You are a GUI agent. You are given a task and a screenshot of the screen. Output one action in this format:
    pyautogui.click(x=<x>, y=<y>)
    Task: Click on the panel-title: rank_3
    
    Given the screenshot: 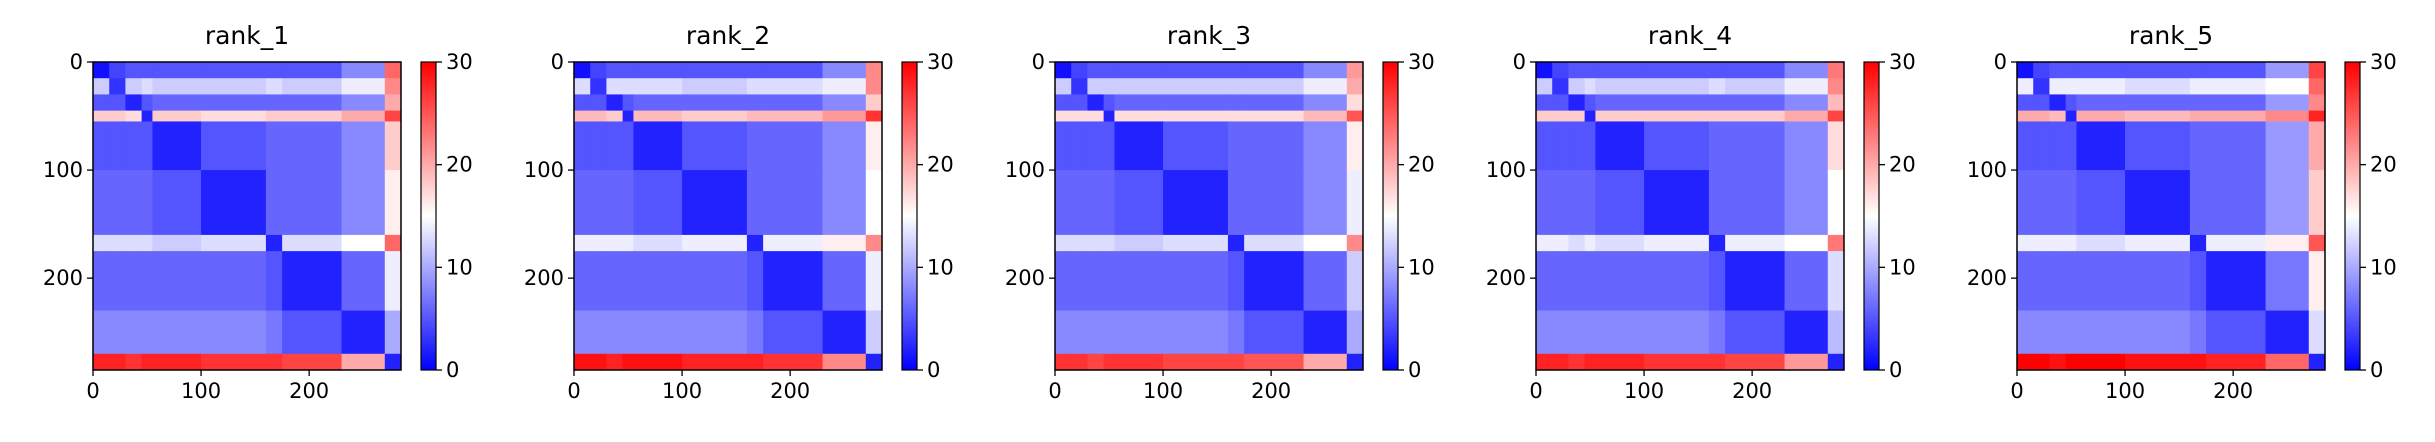 What is the action you would take?
    pyautogui.click(x=1209, y=35)
    